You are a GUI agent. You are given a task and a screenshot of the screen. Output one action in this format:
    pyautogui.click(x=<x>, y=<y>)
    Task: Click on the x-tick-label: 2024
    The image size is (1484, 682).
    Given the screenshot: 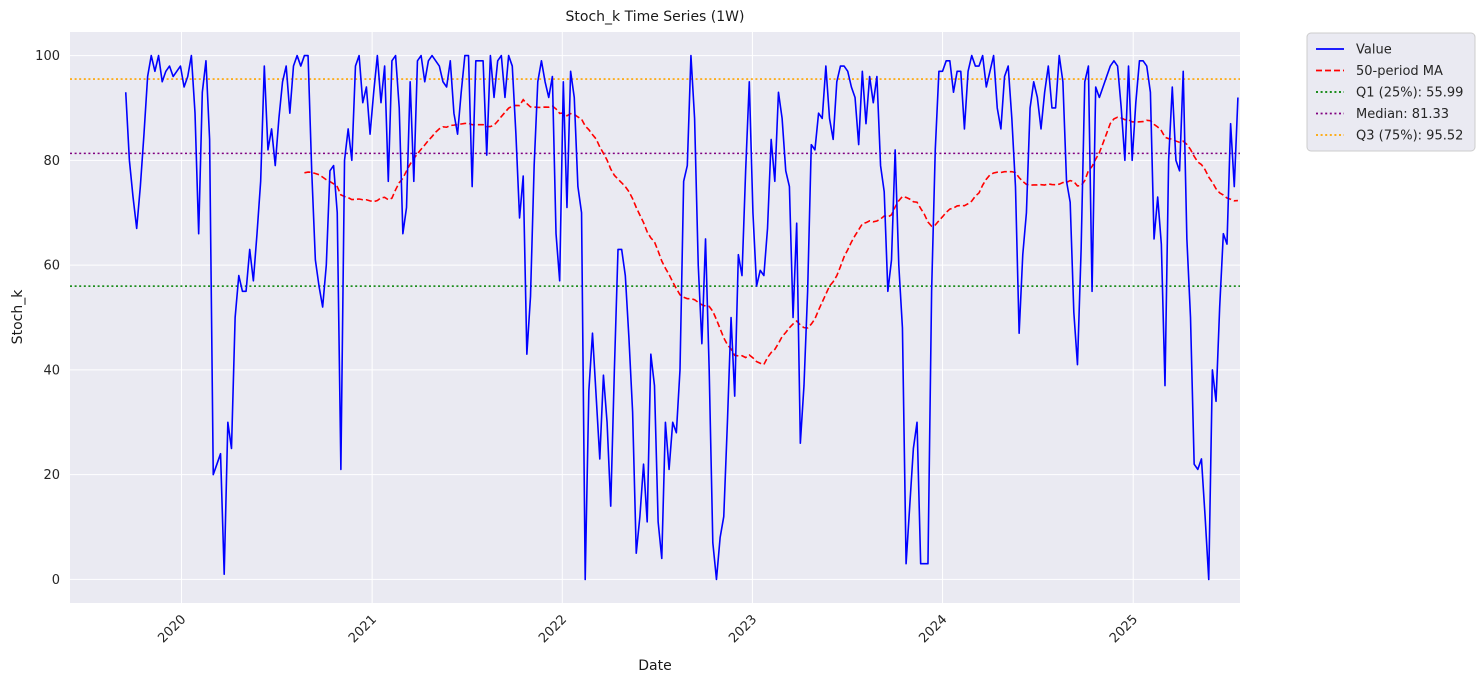 What is the action you would take?
    pyautogui.click(x=933, y=629)
    